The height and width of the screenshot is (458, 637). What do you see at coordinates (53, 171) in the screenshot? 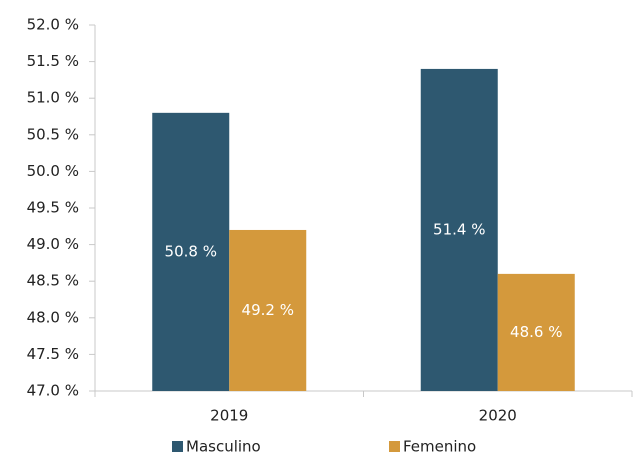
I see `y-tick-label: 50.0 %` at bounding box center [53, 171].